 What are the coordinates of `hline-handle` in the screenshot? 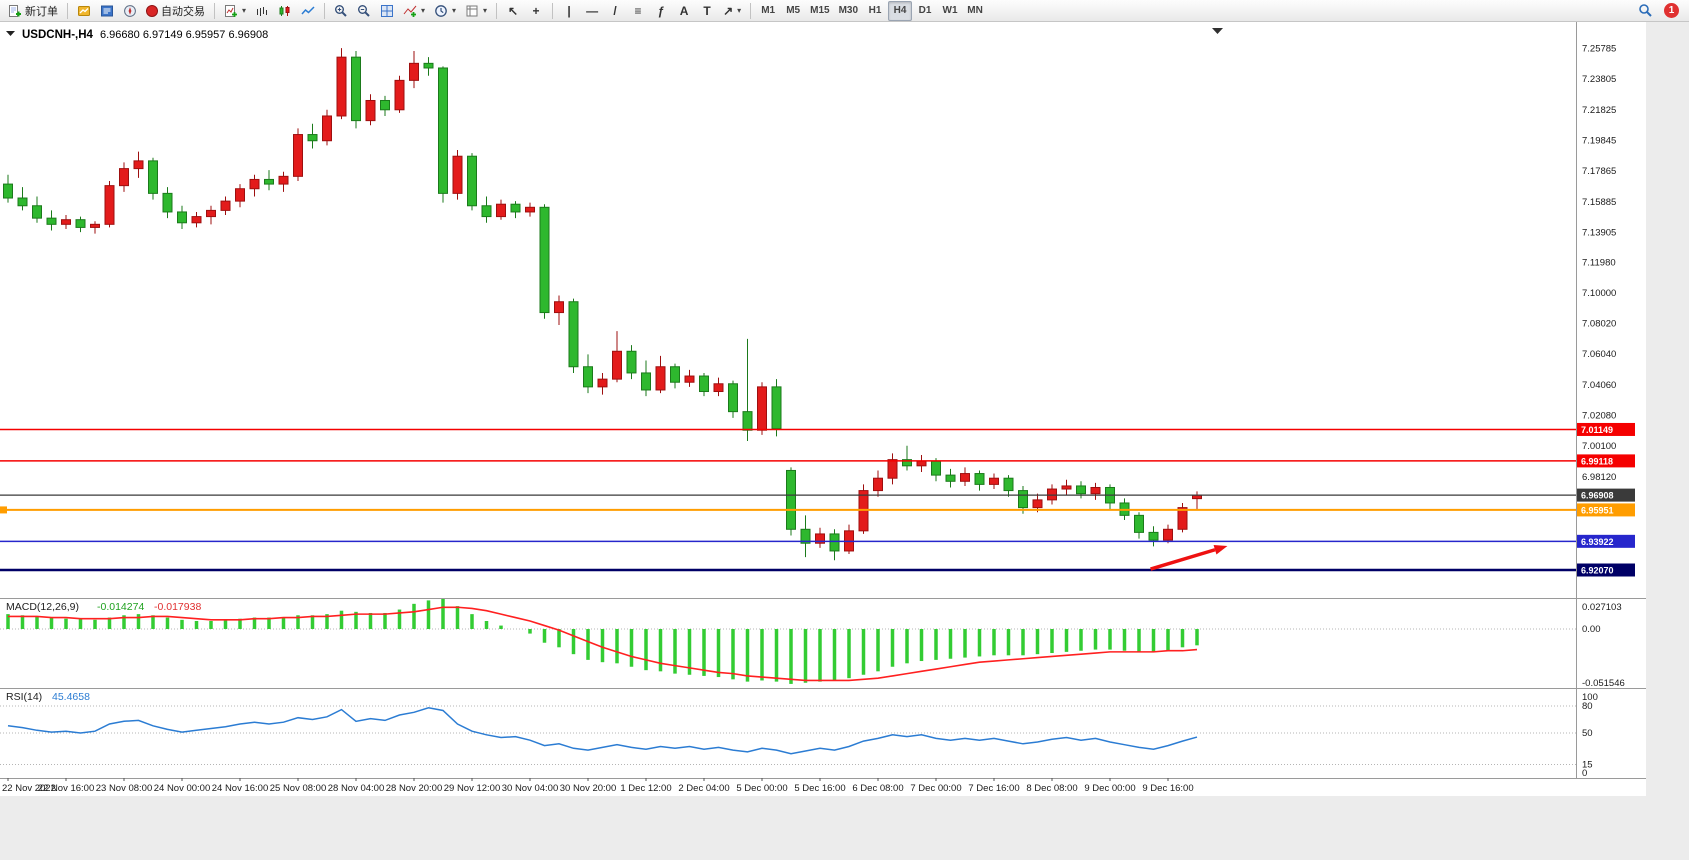 It's located at (3, 510).